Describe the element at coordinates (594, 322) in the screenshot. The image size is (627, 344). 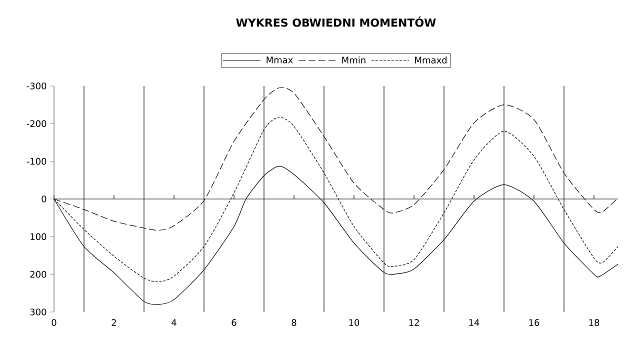
I see `x-tick-label: 18` at that location.